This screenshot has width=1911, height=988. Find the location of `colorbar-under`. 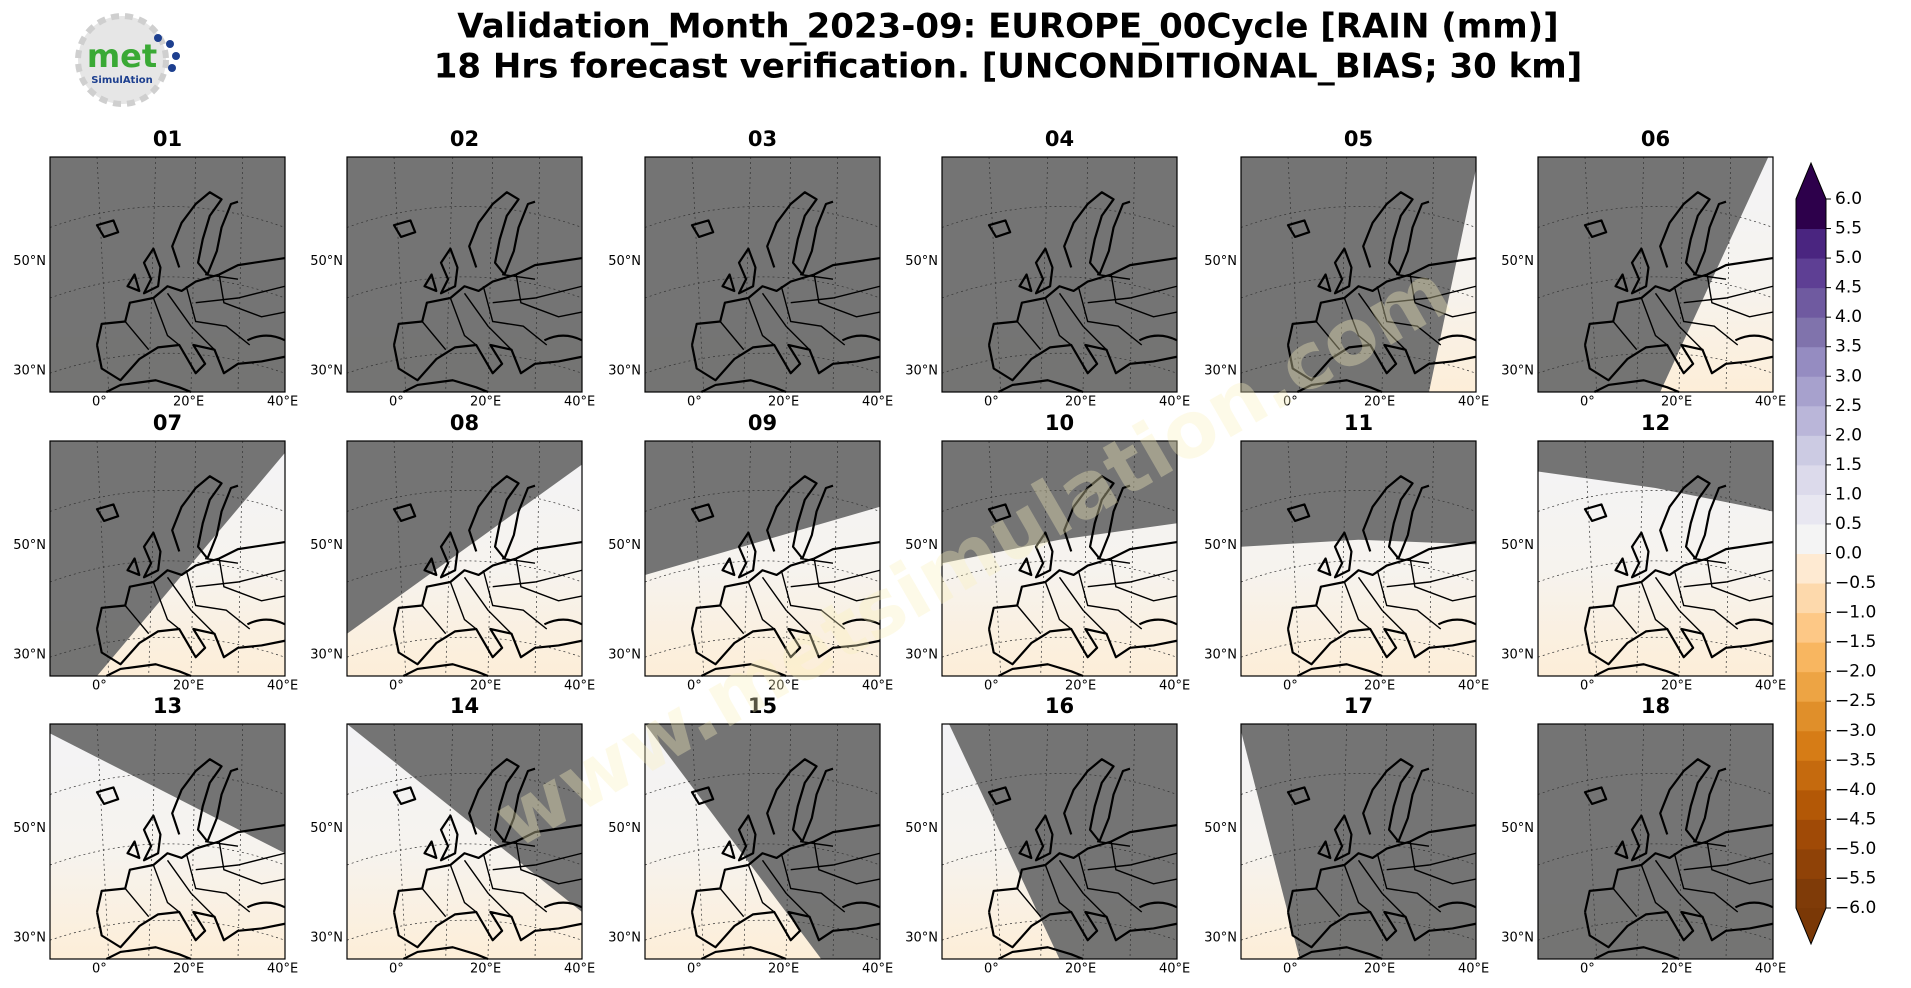

colorbar-under is located at coordinates (1811, 926).